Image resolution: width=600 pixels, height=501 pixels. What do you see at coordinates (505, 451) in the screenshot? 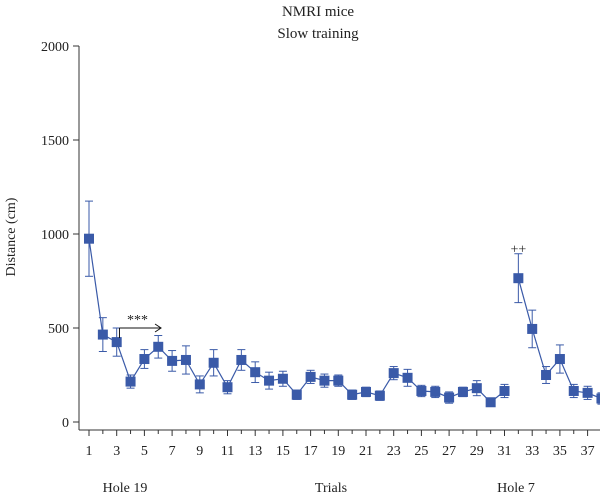
I see `x-tick-label: 31` at bounding box center [505, 451].